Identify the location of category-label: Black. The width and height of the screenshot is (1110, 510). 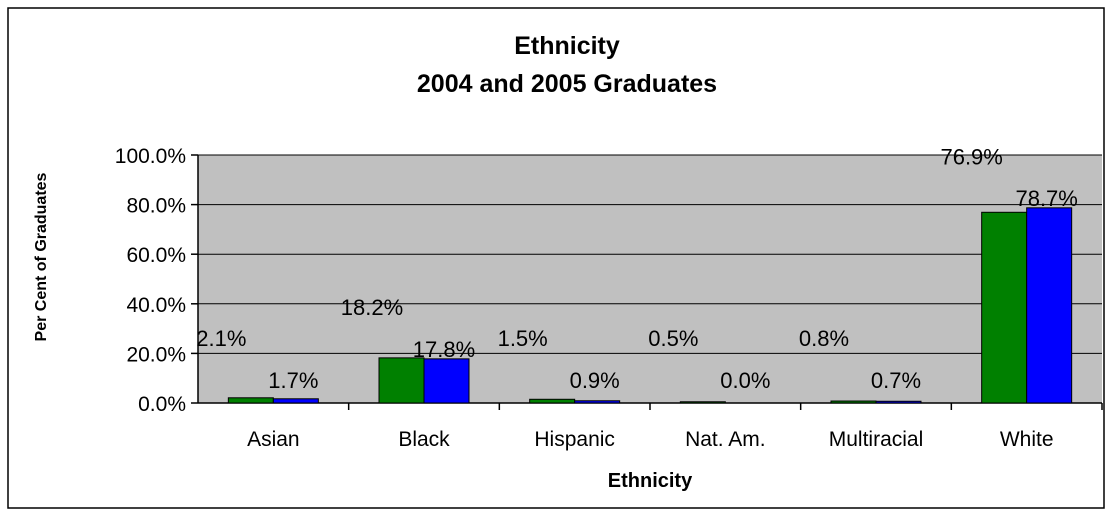
(424, 439).